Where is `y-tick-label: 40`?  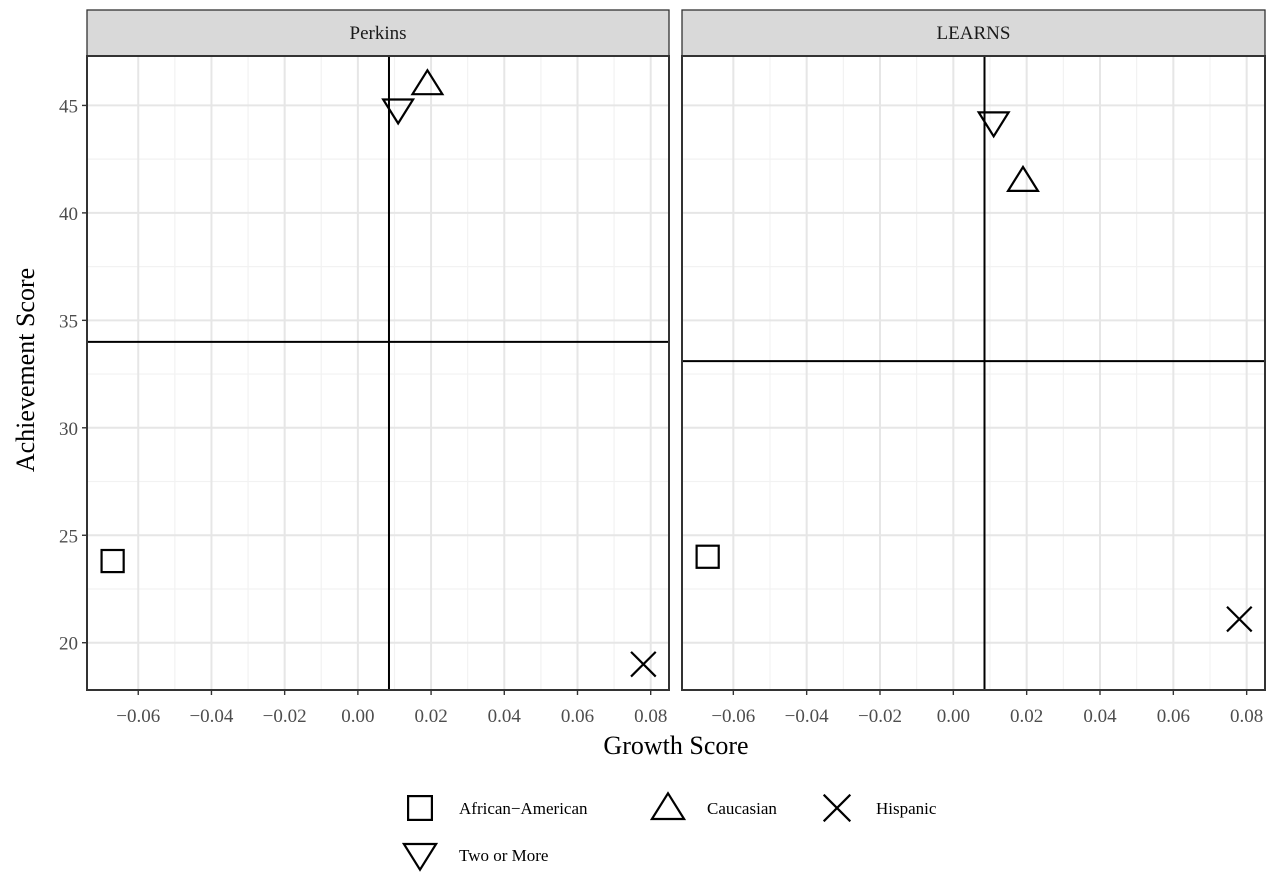
y-tick-label: 40 is located at coordinates (68, 214).